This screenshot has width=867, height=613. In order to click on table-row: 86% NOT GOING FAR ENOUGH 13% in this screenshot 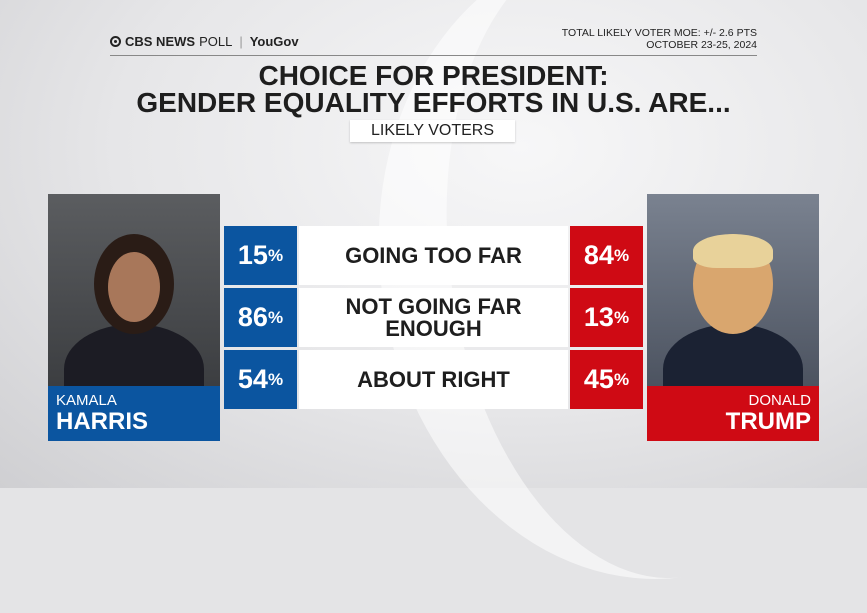, I will do `click(433, 317)`.